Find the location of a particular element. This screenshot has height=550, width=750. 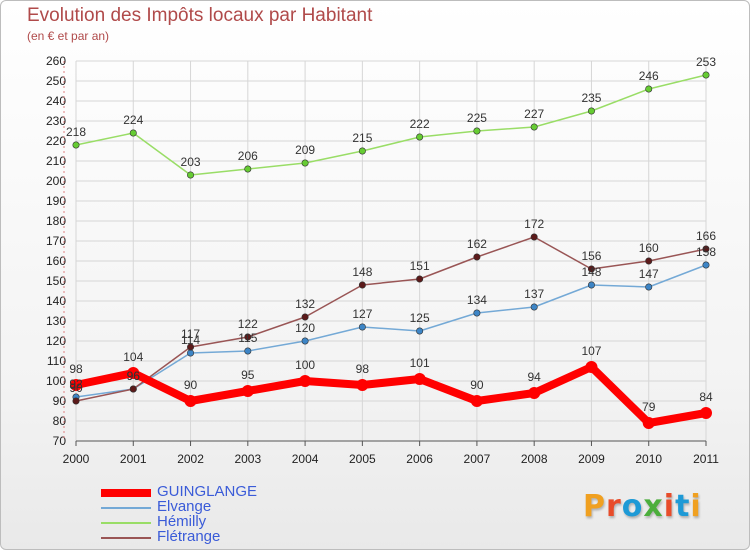

data-label: 222 is located at coordinates (420, 124).